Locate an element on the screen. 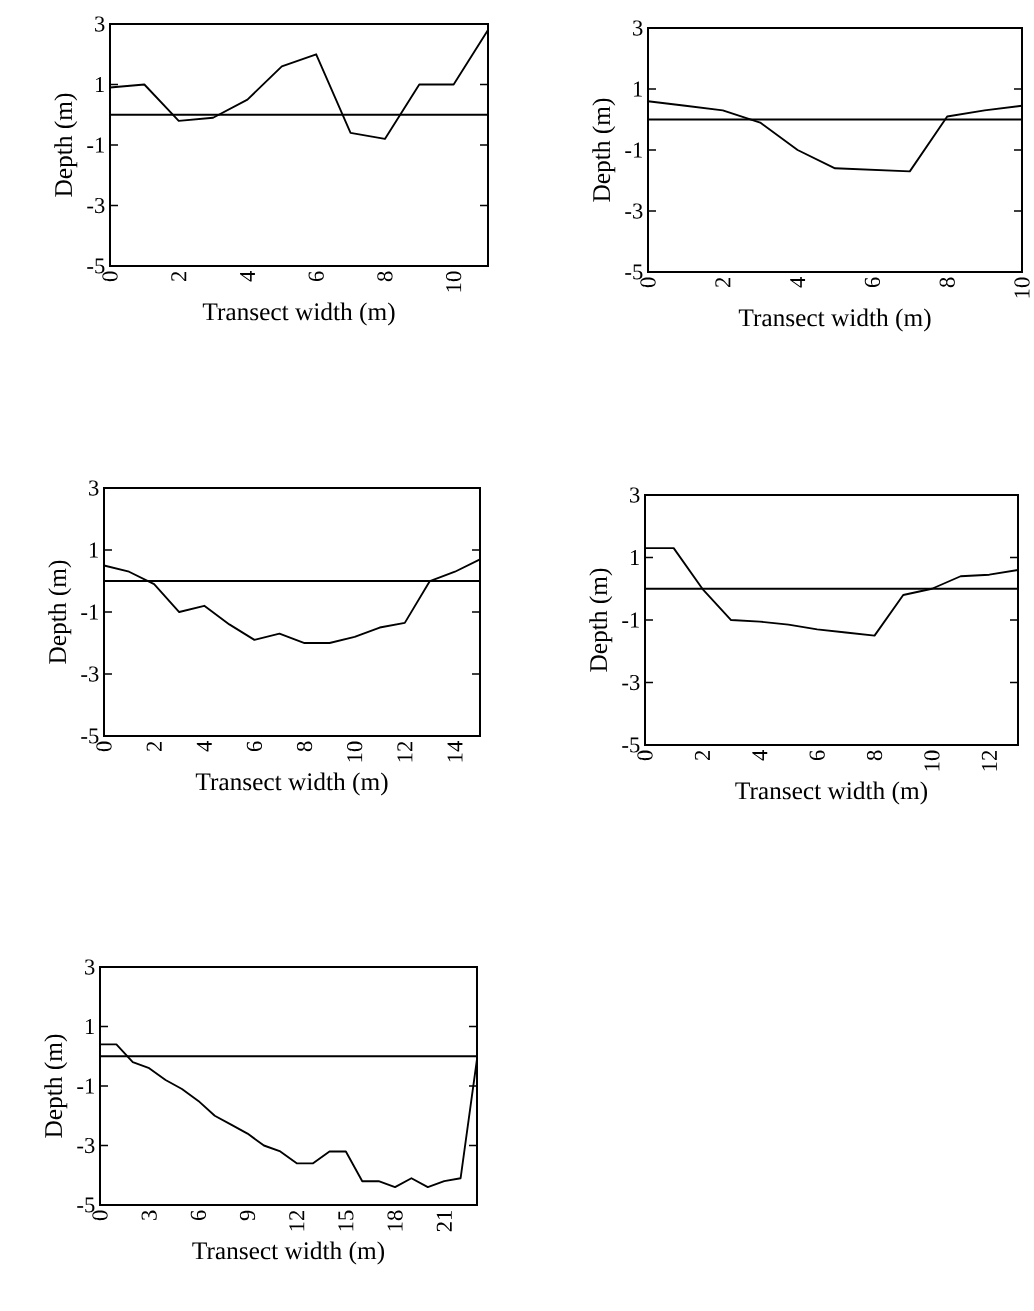  x-tick-label: 15 is located at coordinates (346, 1220).